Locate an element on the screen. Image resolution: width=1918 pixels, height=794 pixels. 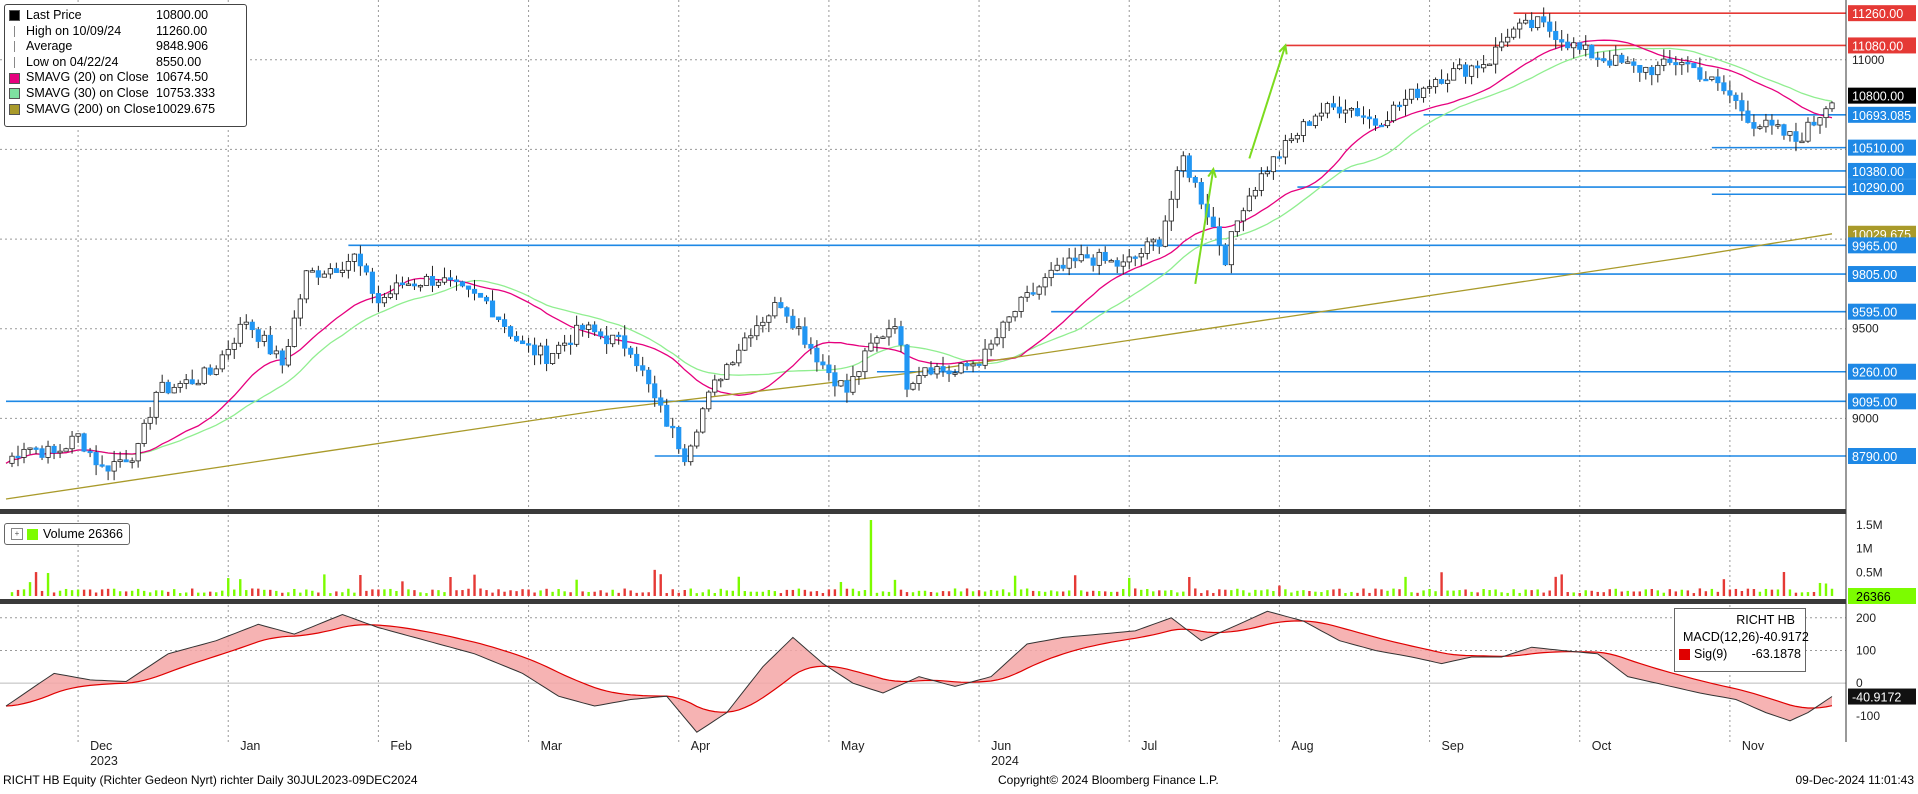
macd-row: MACD(12,26) -40.9172 is located at coordinates (1744, 637).